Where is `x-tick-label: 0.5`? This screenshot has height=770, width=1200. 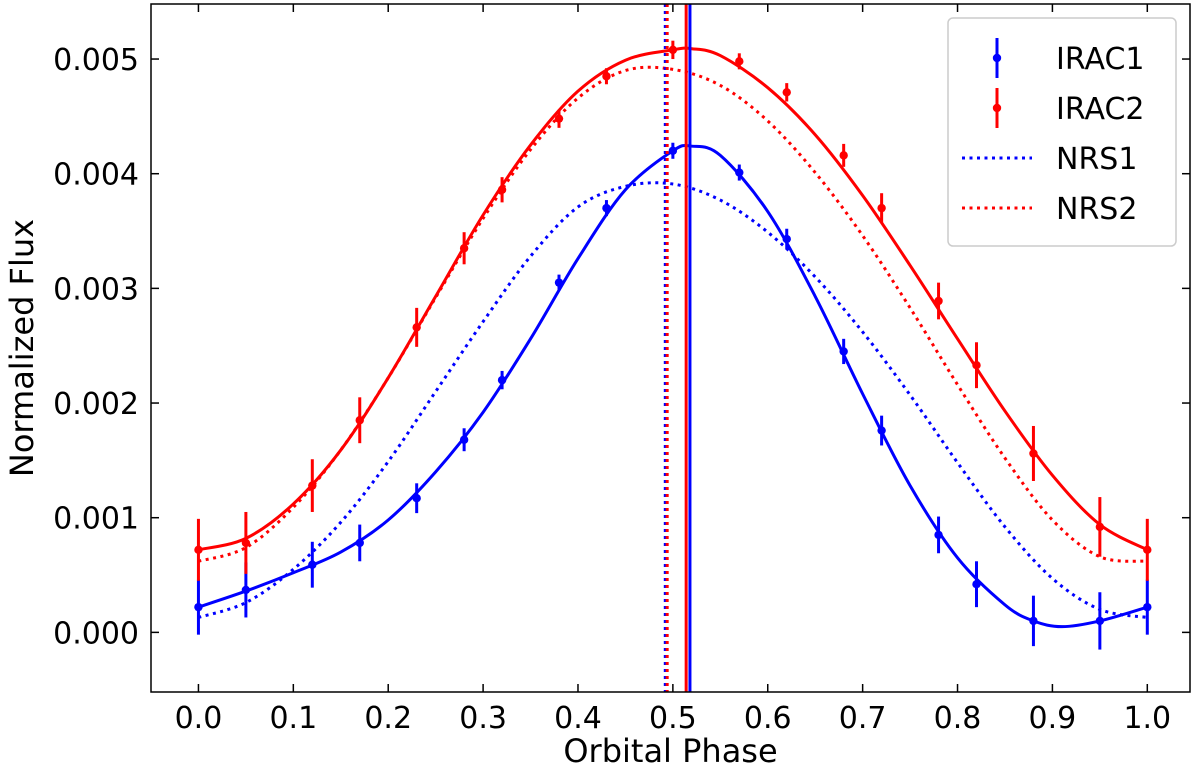 x-tick-label: 0.5 is located at coordinates (673, 718).